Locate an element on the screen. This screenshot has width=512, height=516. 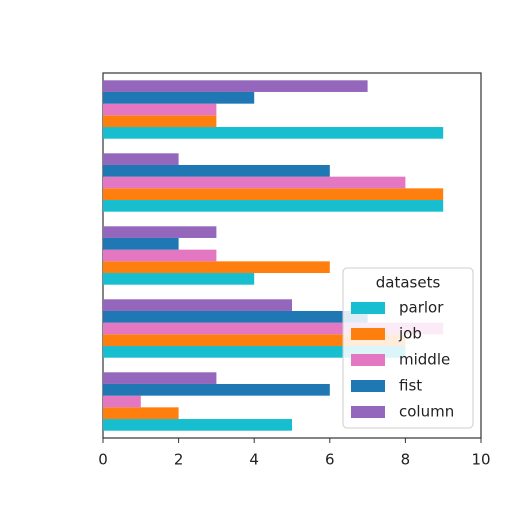
legend-label: parlor is located at coordinates (421, 308).